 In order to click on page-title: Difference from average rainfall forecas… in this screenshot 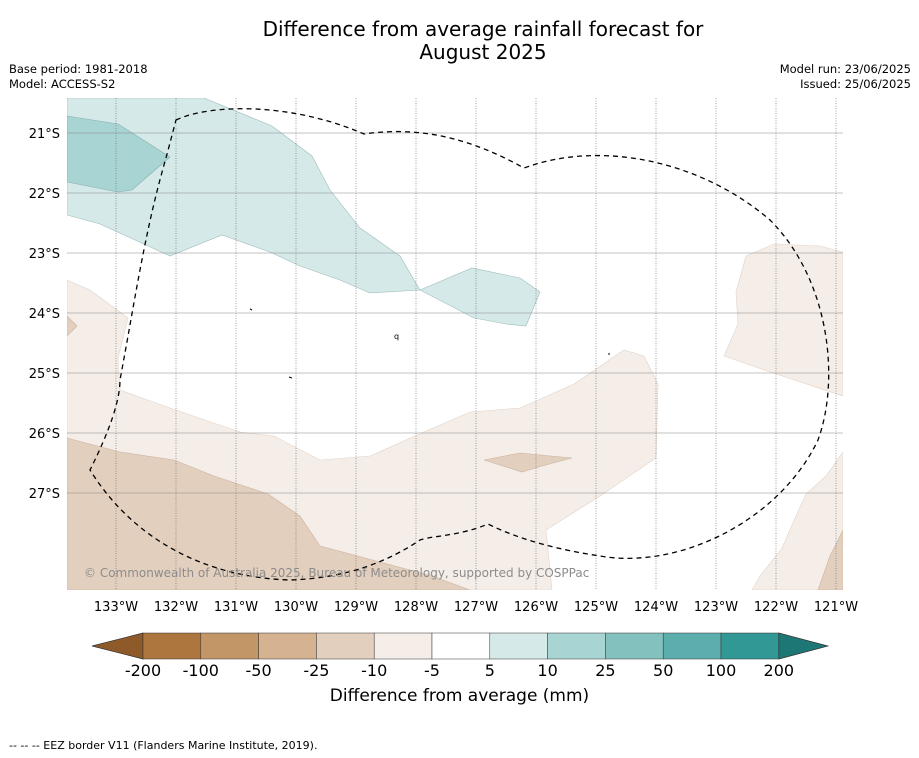, I will do `click(459, 41)`.